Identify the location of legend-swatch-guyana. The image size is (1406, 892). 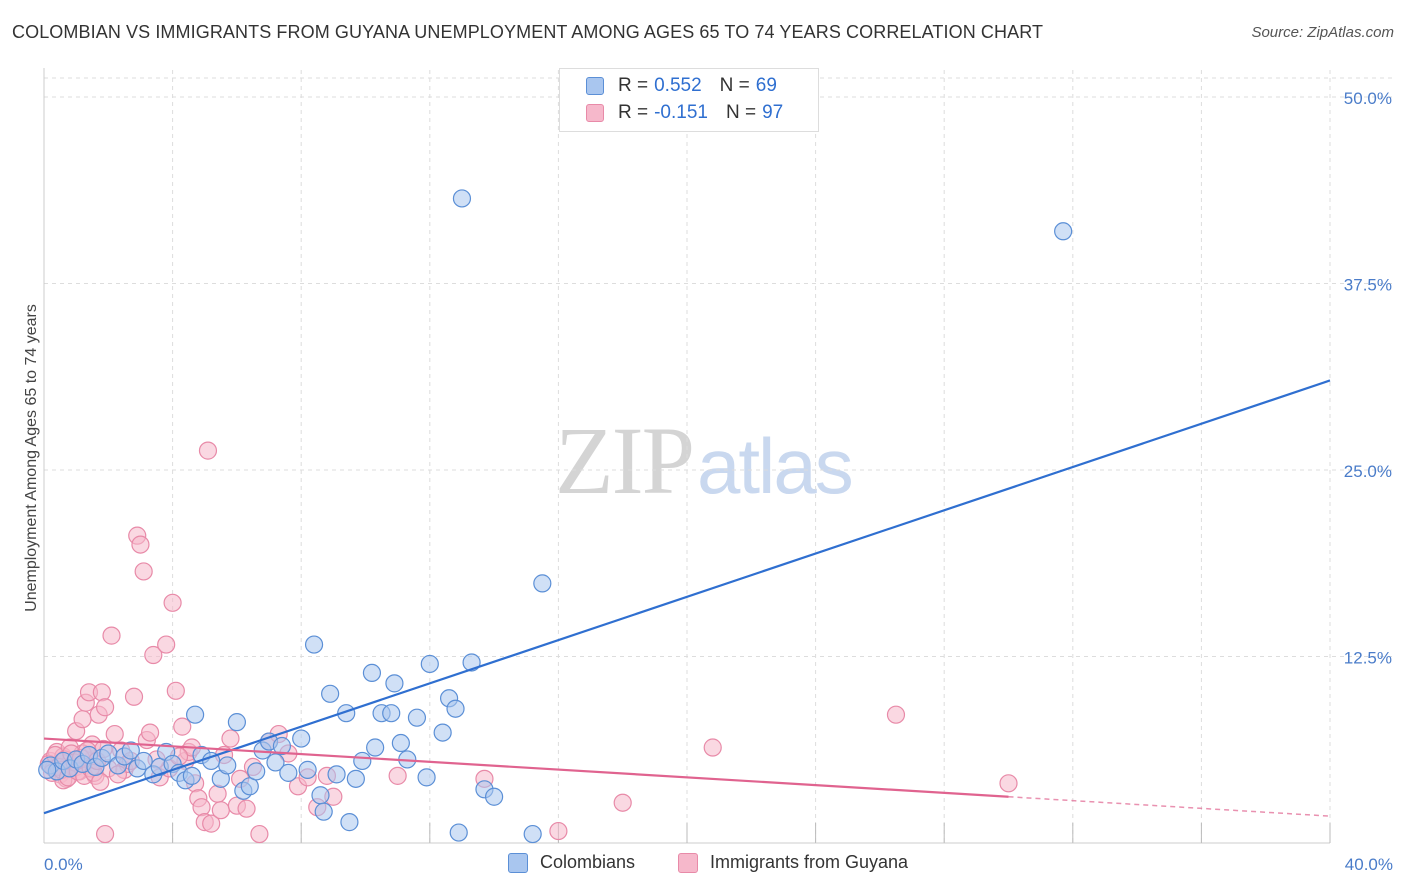
(688, 862).